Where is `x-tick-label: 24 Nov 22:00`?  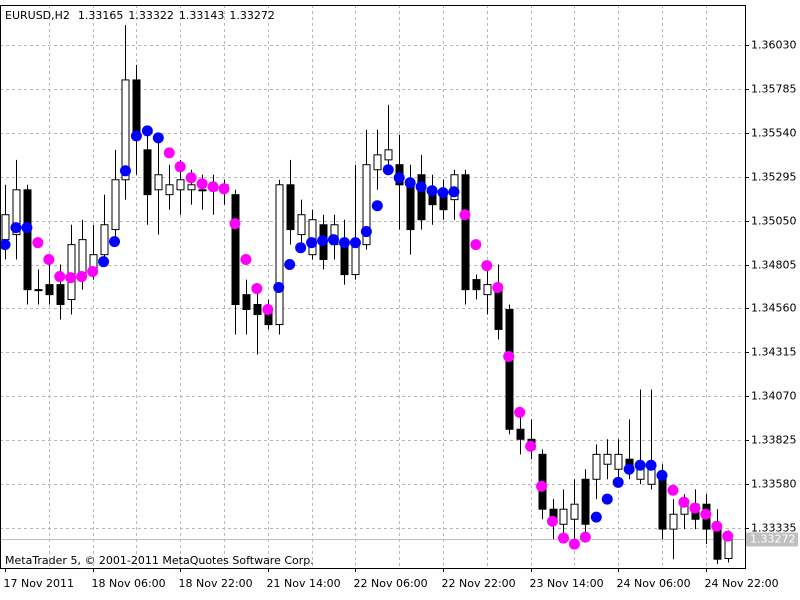 x-tick-label: 24 Nov 22:00 is located at coordinates (742, 583).